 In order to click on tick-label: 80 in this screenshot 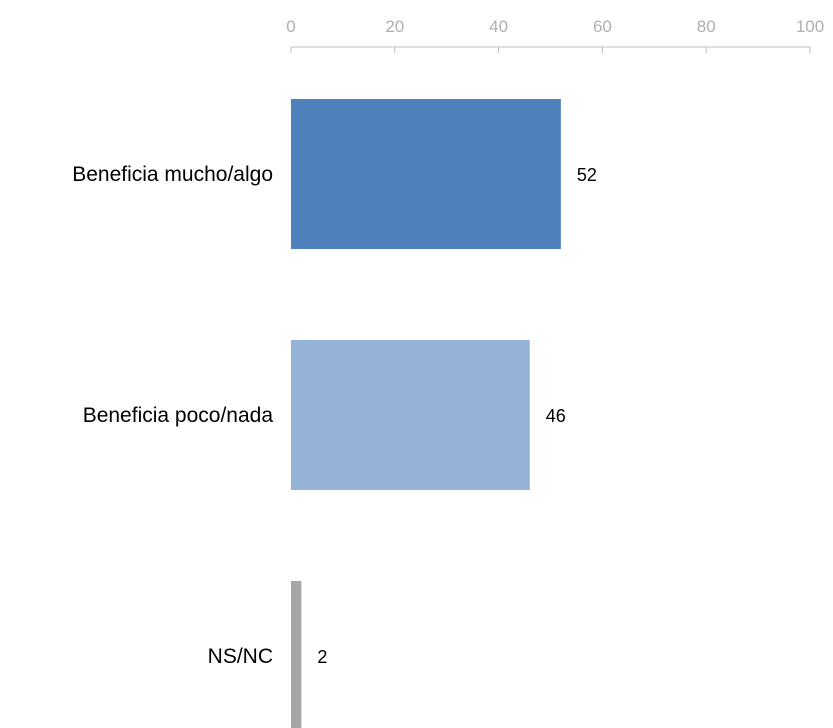, I will do `click(706, 26)`.